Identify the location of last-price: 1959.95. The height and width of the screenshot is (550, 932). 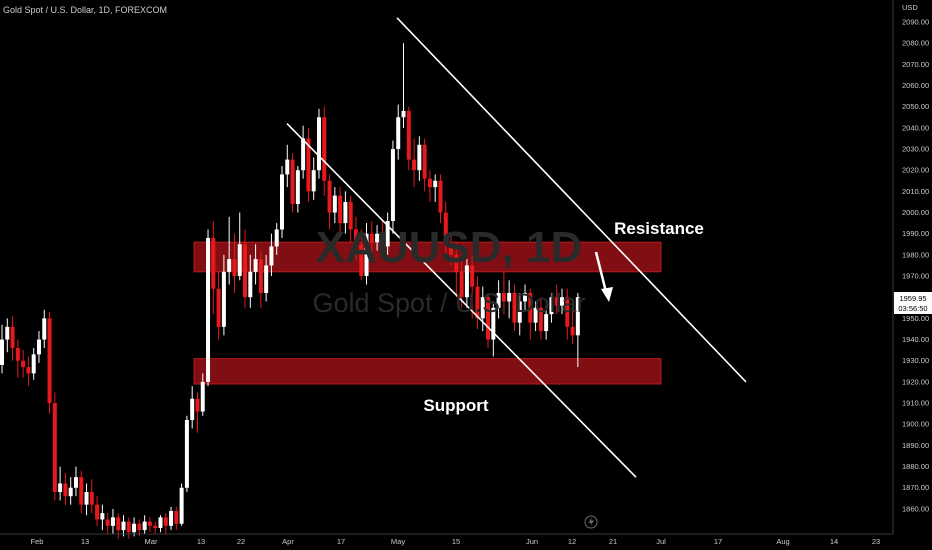
(912, 298).